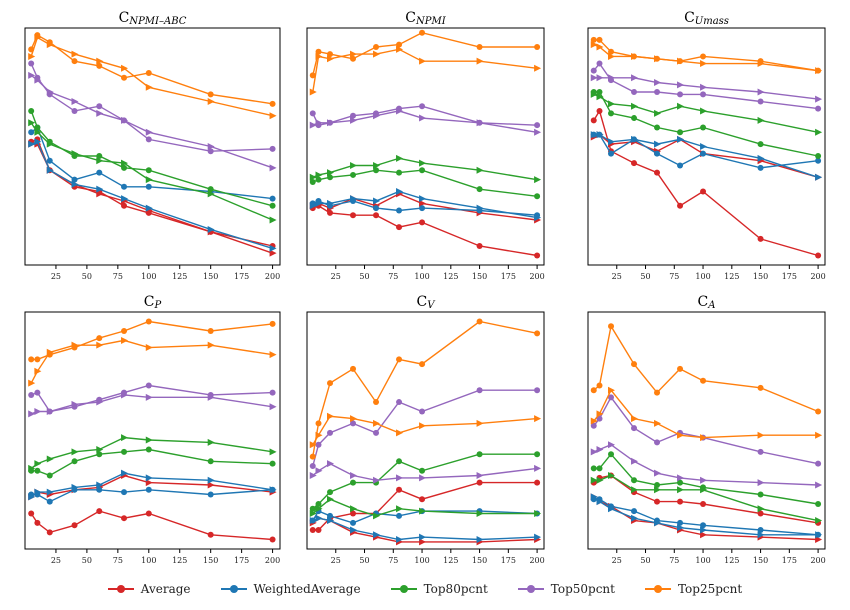 This screenshot has height=610, width=850. What do you see at coordinates (706, 58) in the screenshot?
I see `series-top25pcnt-triangle` at bounding box center [706, 58].